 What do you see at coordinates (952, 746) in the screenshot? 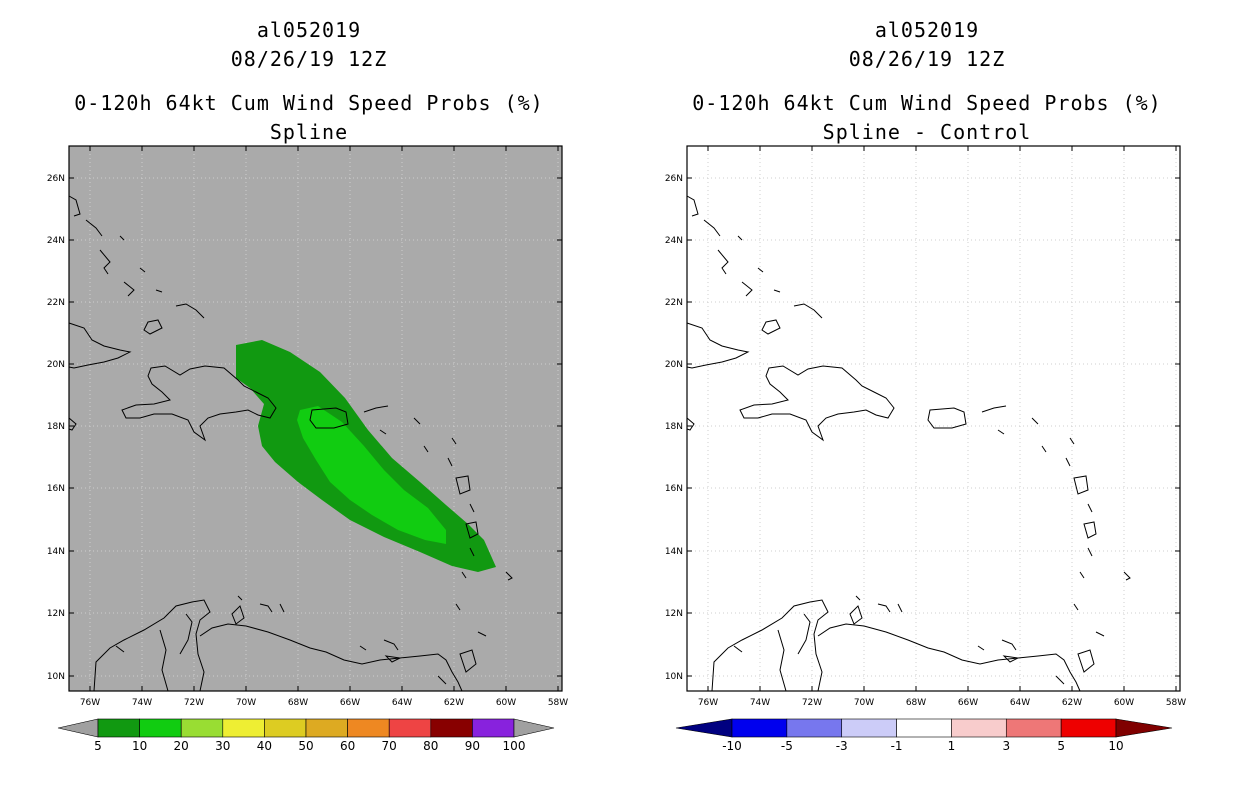
I see `colorbar-label: 1` at bounding box center [952, 746].